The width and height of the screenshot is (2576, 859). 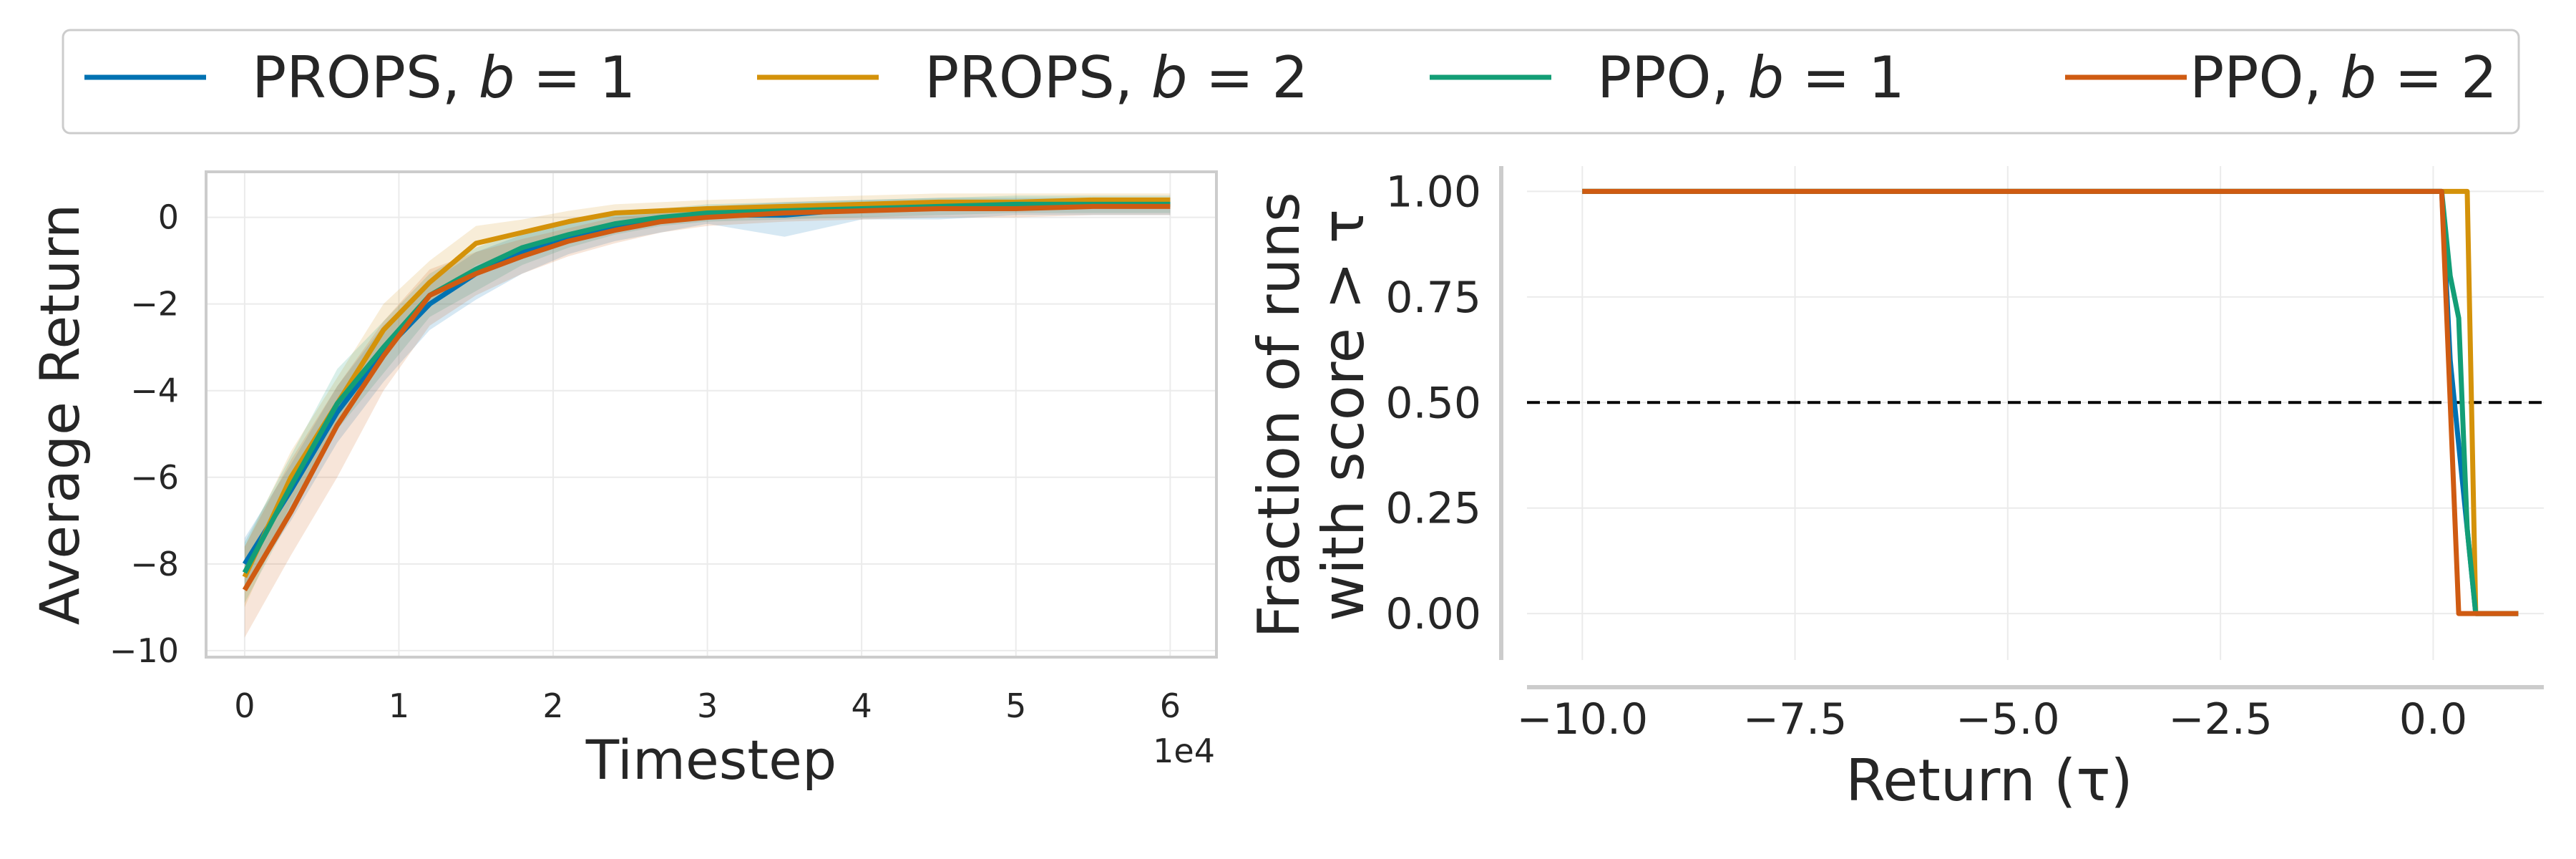 I want to click on right-y-tick-label: 0.25, so click(x=1433, y=509).